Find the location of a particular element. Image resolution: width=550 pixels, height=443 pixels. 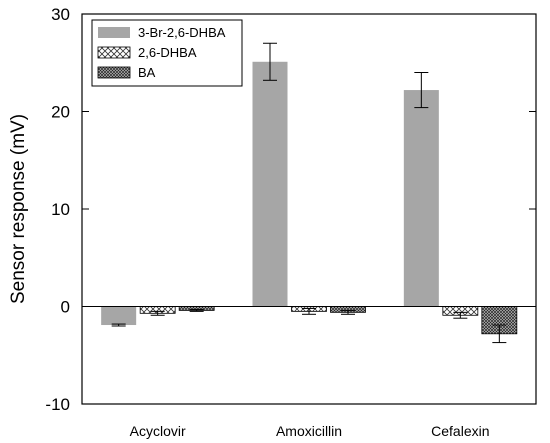

y-tick-label: 20 is located at coordinates (60, 112).